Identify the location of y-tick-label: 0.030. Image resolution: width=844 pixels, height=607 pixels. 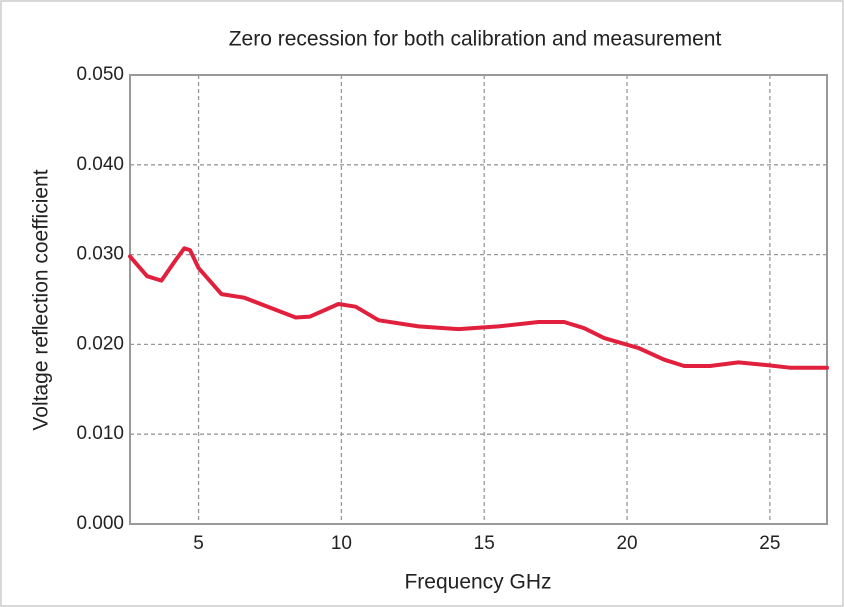
(100, 254).